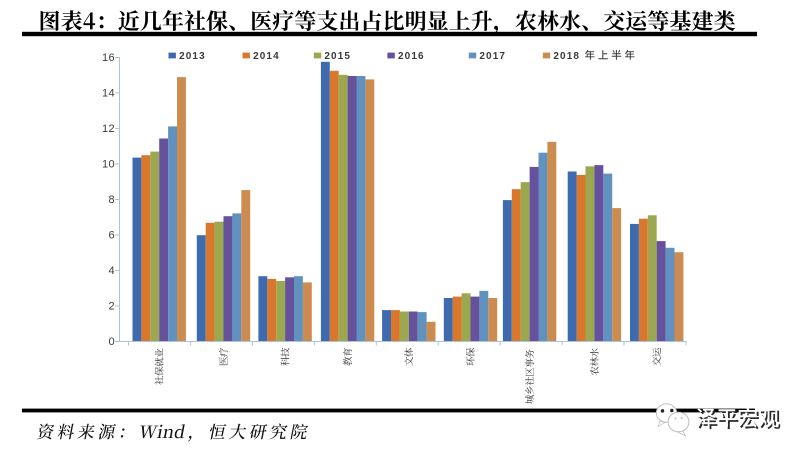 This screenshot has height=459, width=800. I want to click on svg-text: 12, so click(108, 129).